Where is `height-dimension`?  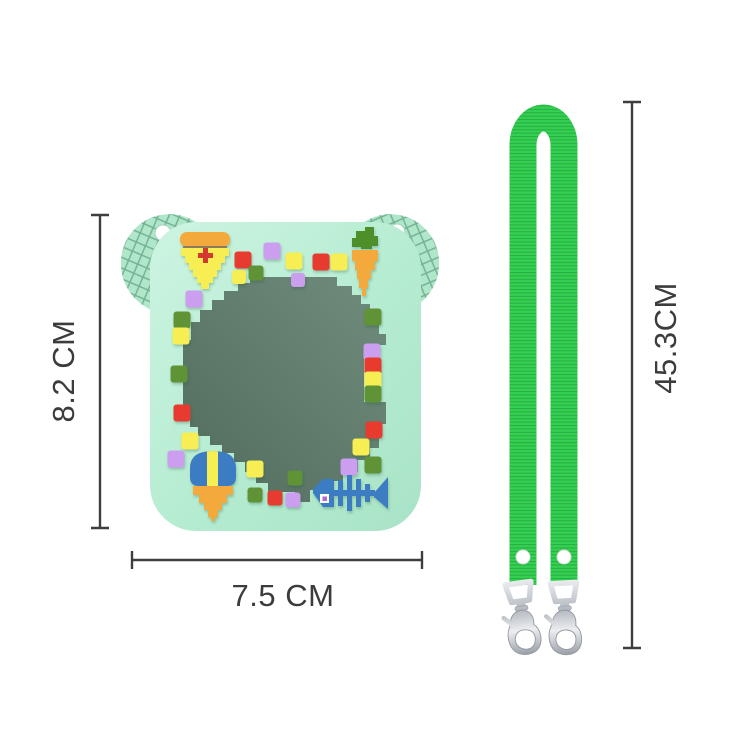
height-dimension is located at coordinates (100, 371).